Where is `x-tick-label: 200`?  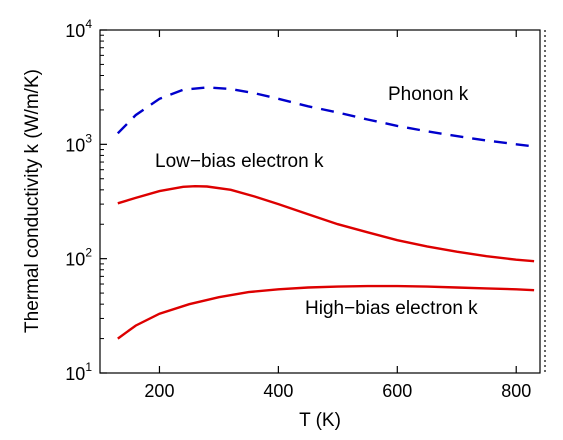
x-tick-label: 200 is located at coordinates (159, 391).